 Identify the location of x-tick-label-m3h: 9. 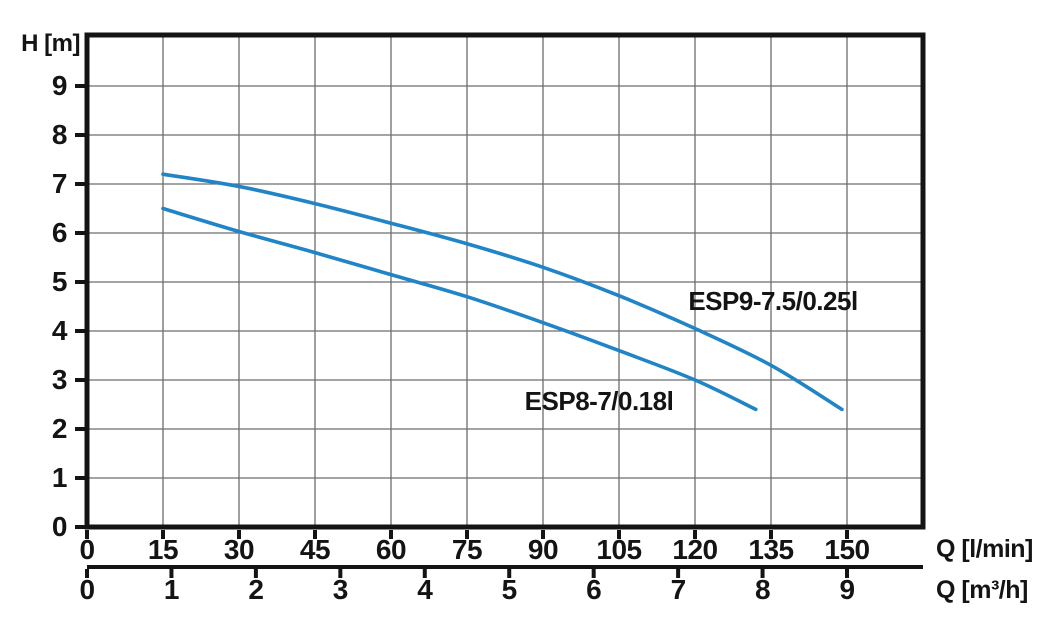
(847, 589).